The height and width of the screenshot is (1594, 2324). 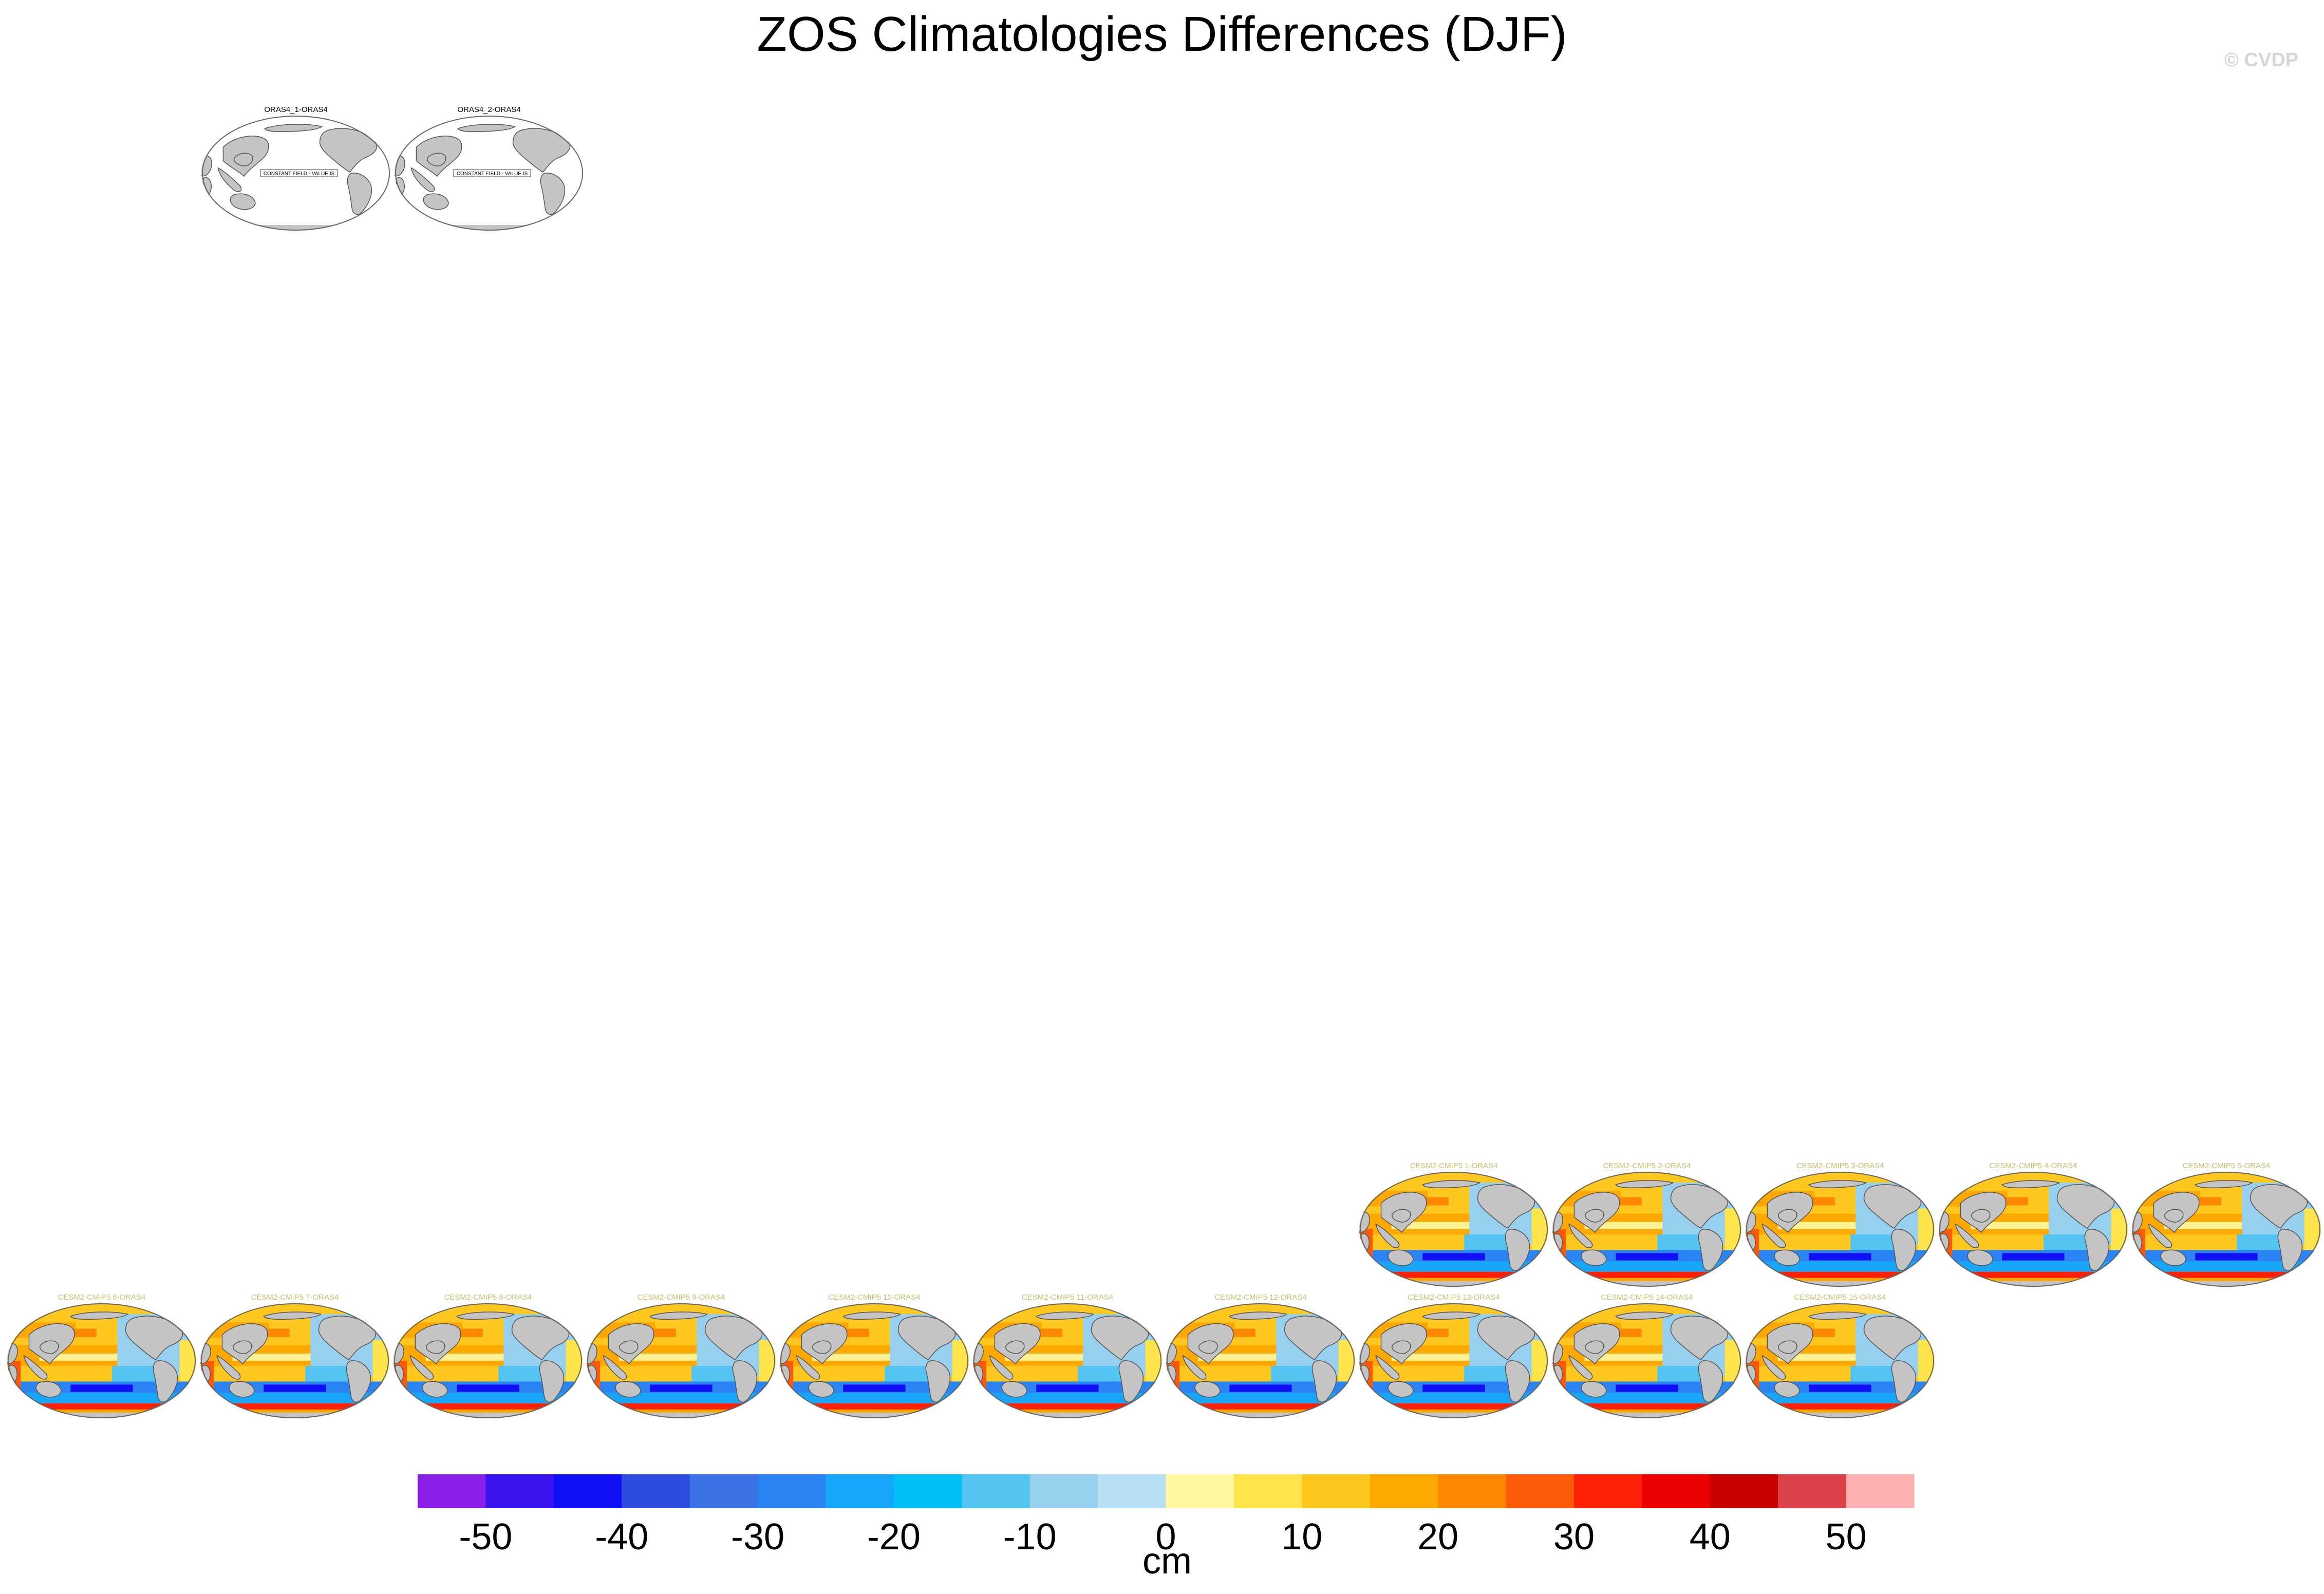 I want to click on panel-label: CESM2-CMIP5 8-ORAS4, so click(x=488, y=1297).